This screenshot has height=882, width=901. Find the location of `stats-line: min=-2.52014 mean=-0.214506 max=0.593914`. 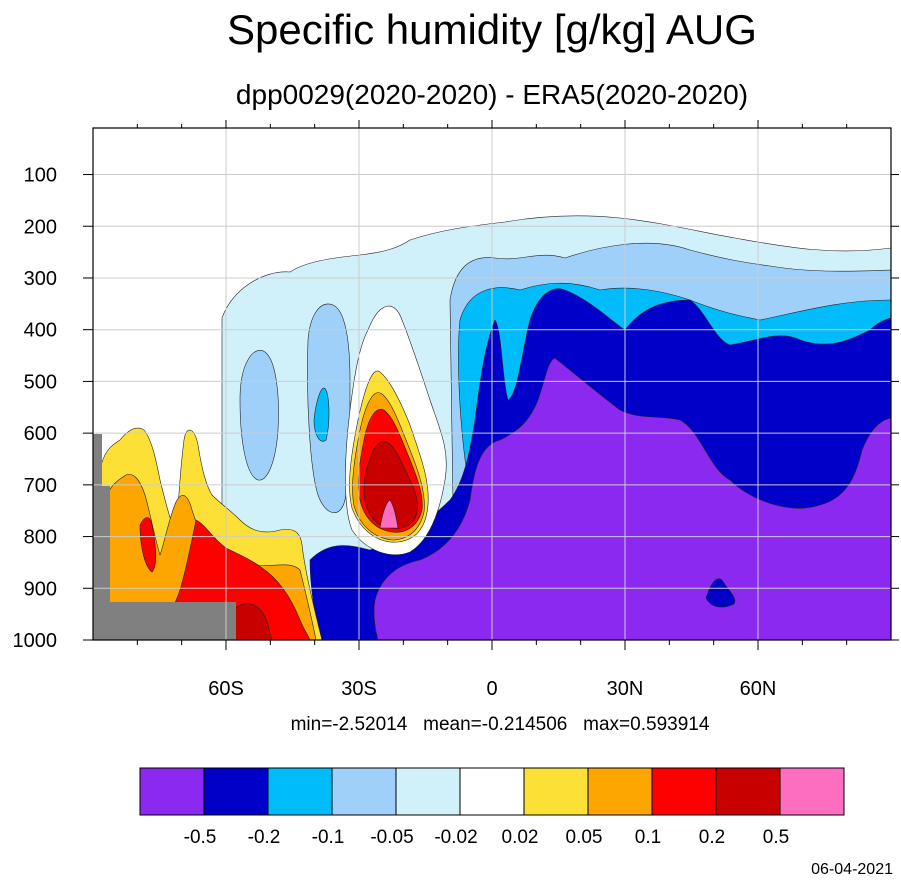

stats-line: min=-2.52014 mean=-0.214506 max=0.593914 is located at coordinates (500, 724).